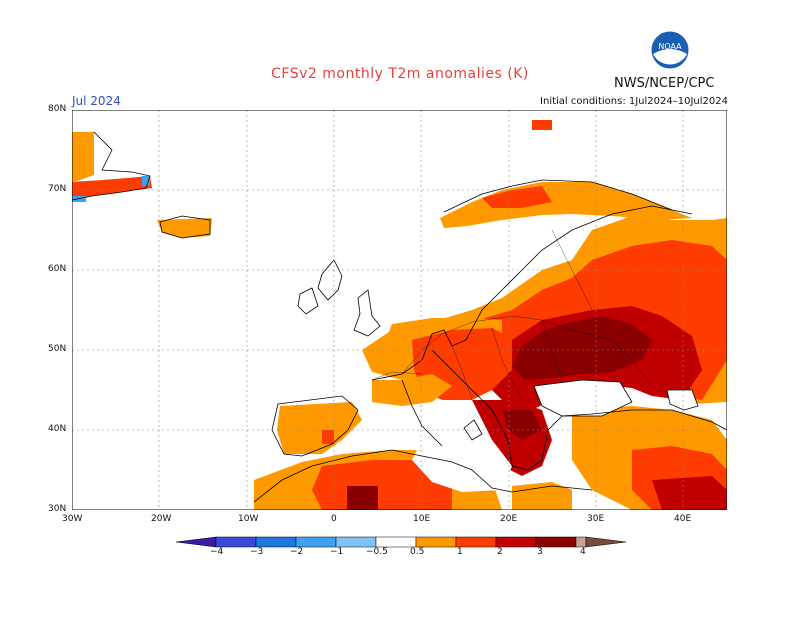  What do you see at coordinates (417, 552) in the screenshot?
I see `legend-label: 0.5` at bounding box center [417, 552].